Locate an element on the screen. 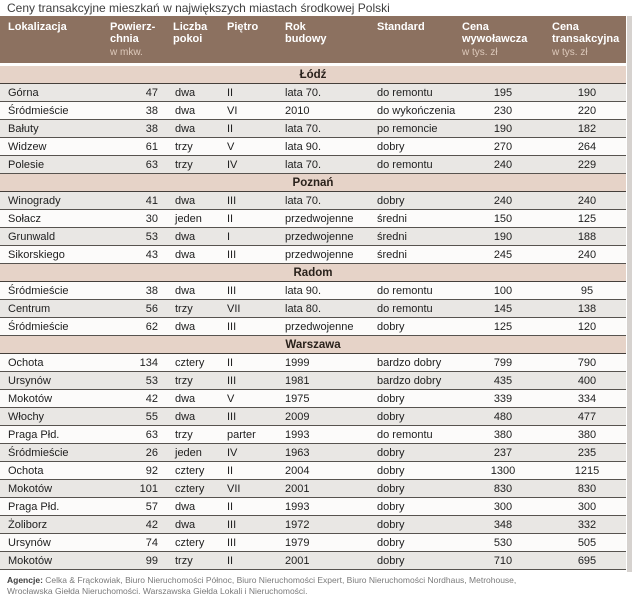 The image size is (632, 599). cell-cena-wywolawcza: 145 is located at coordinates (503, 308).